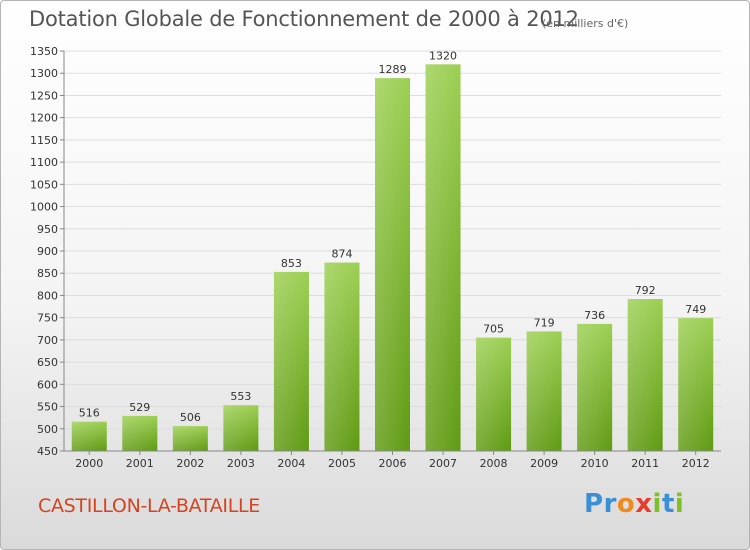  I want to click on x-tick-label: 2009, so click(544, 463).